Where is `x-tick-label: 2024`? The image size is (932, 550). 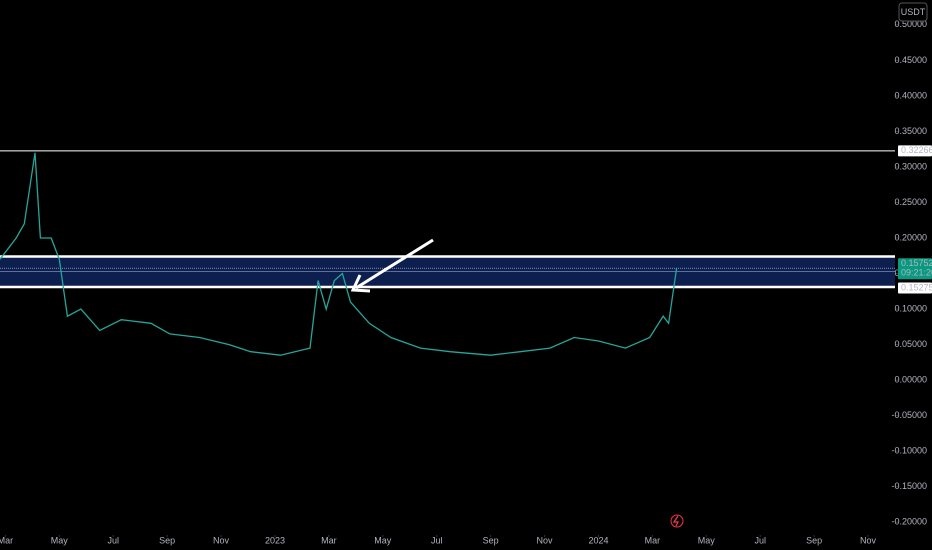
x-tick-label: 2024 is located at coordinates (598, 540).